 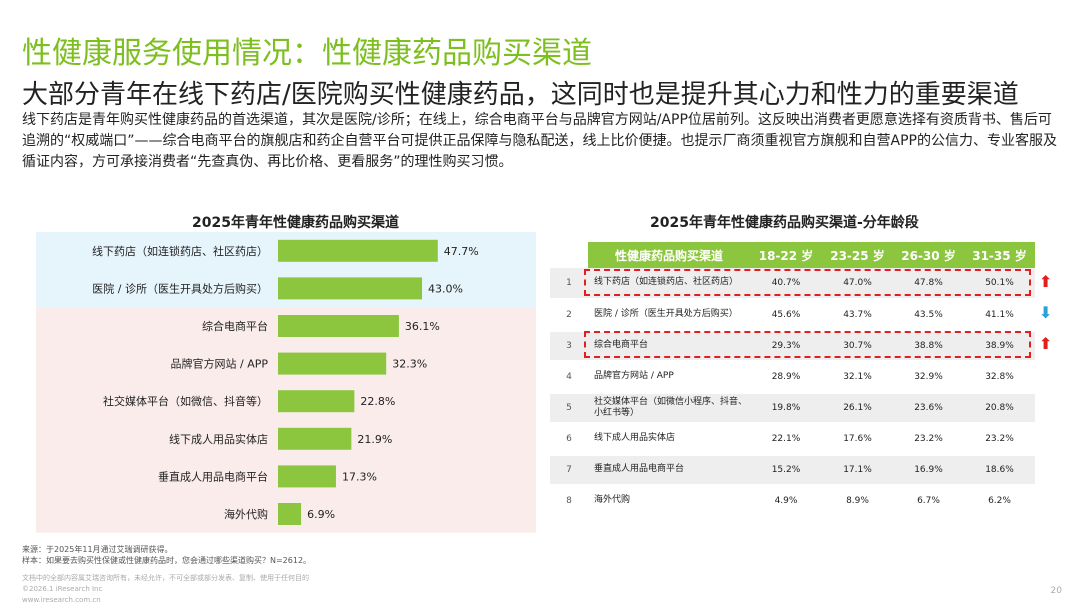 I want to click on table-row: 1 线下药店（如连锁药店、社区药店） 40.7% 47.0% 47.8% 50.1%, so click(x=792, y=284).